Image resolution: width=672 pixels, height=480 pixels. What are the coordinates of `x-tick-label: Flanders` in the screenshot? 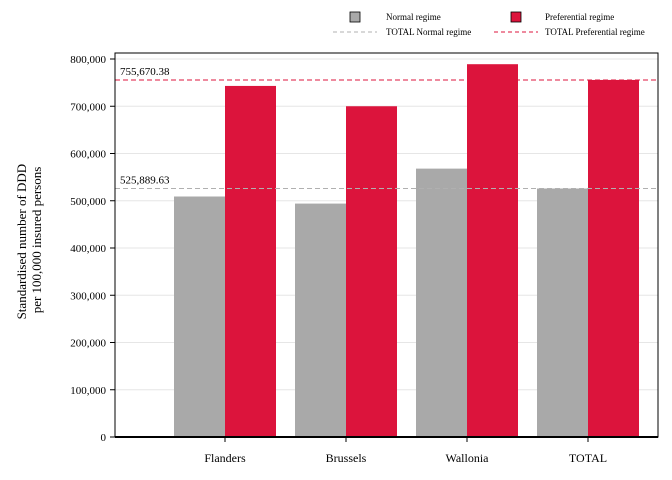 It's located at (225, 458).